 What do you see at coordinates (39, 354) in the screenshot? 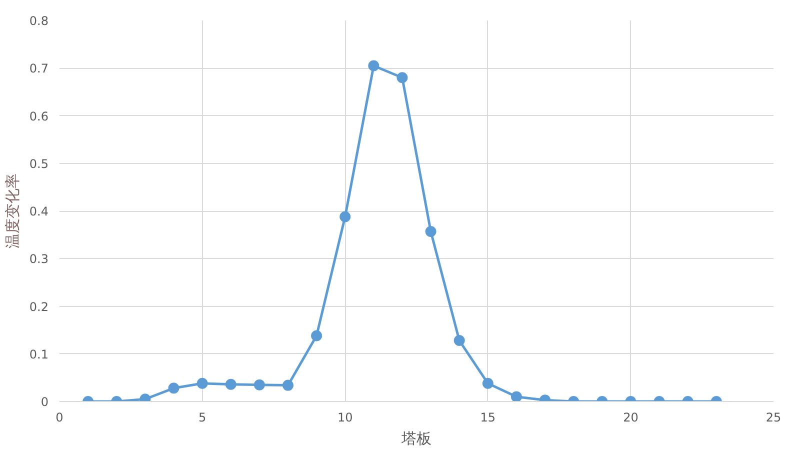
I see `y-tick-label: 0.1` at bounding box center [39, 354].